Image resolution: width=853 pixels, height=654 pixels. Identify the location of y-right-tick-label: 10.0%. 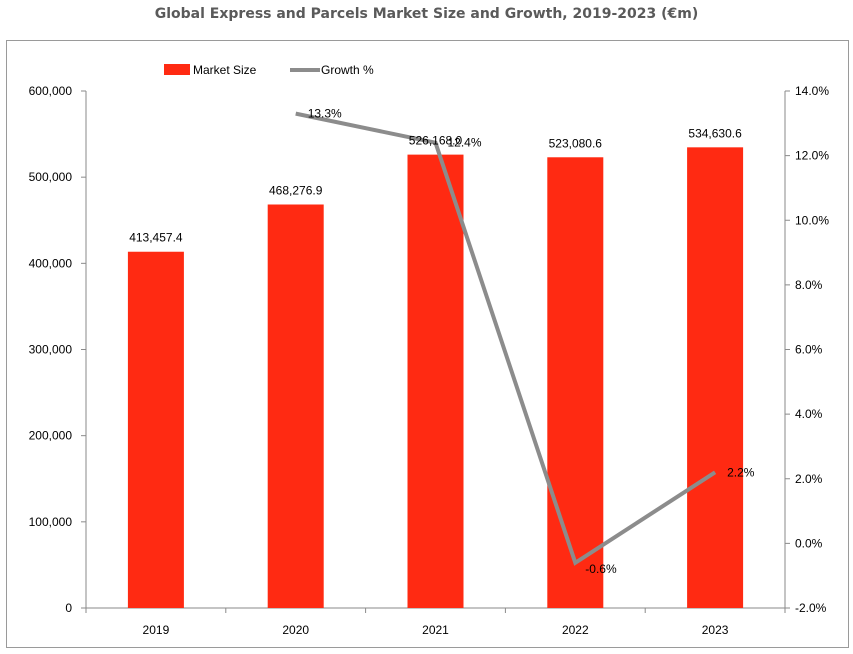
(812, 220).